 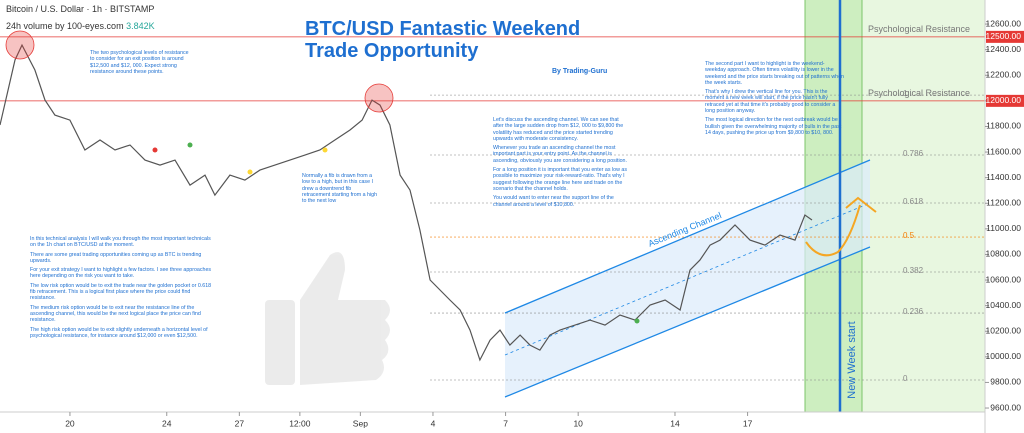 I want to click on y-tick-label: 10800.00, so click(x=1004, y=254).